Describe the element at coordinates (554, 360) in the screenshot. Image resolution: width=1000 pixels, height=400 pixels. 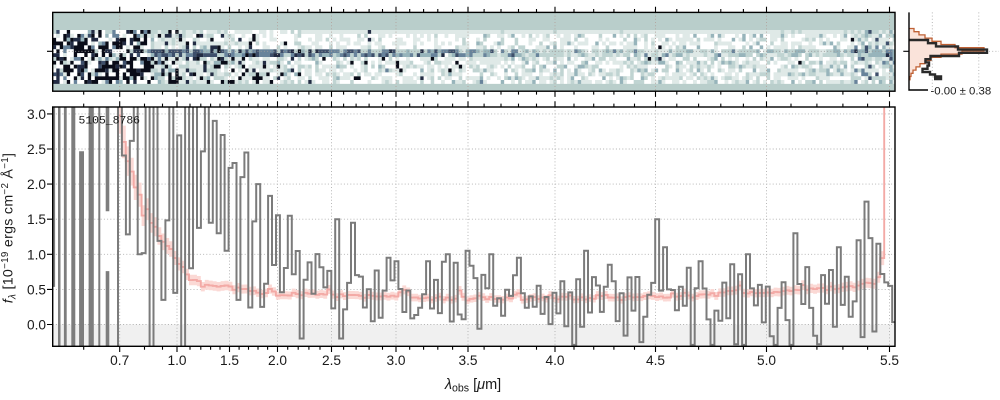
I see `svg-text: 4.0` at that location.